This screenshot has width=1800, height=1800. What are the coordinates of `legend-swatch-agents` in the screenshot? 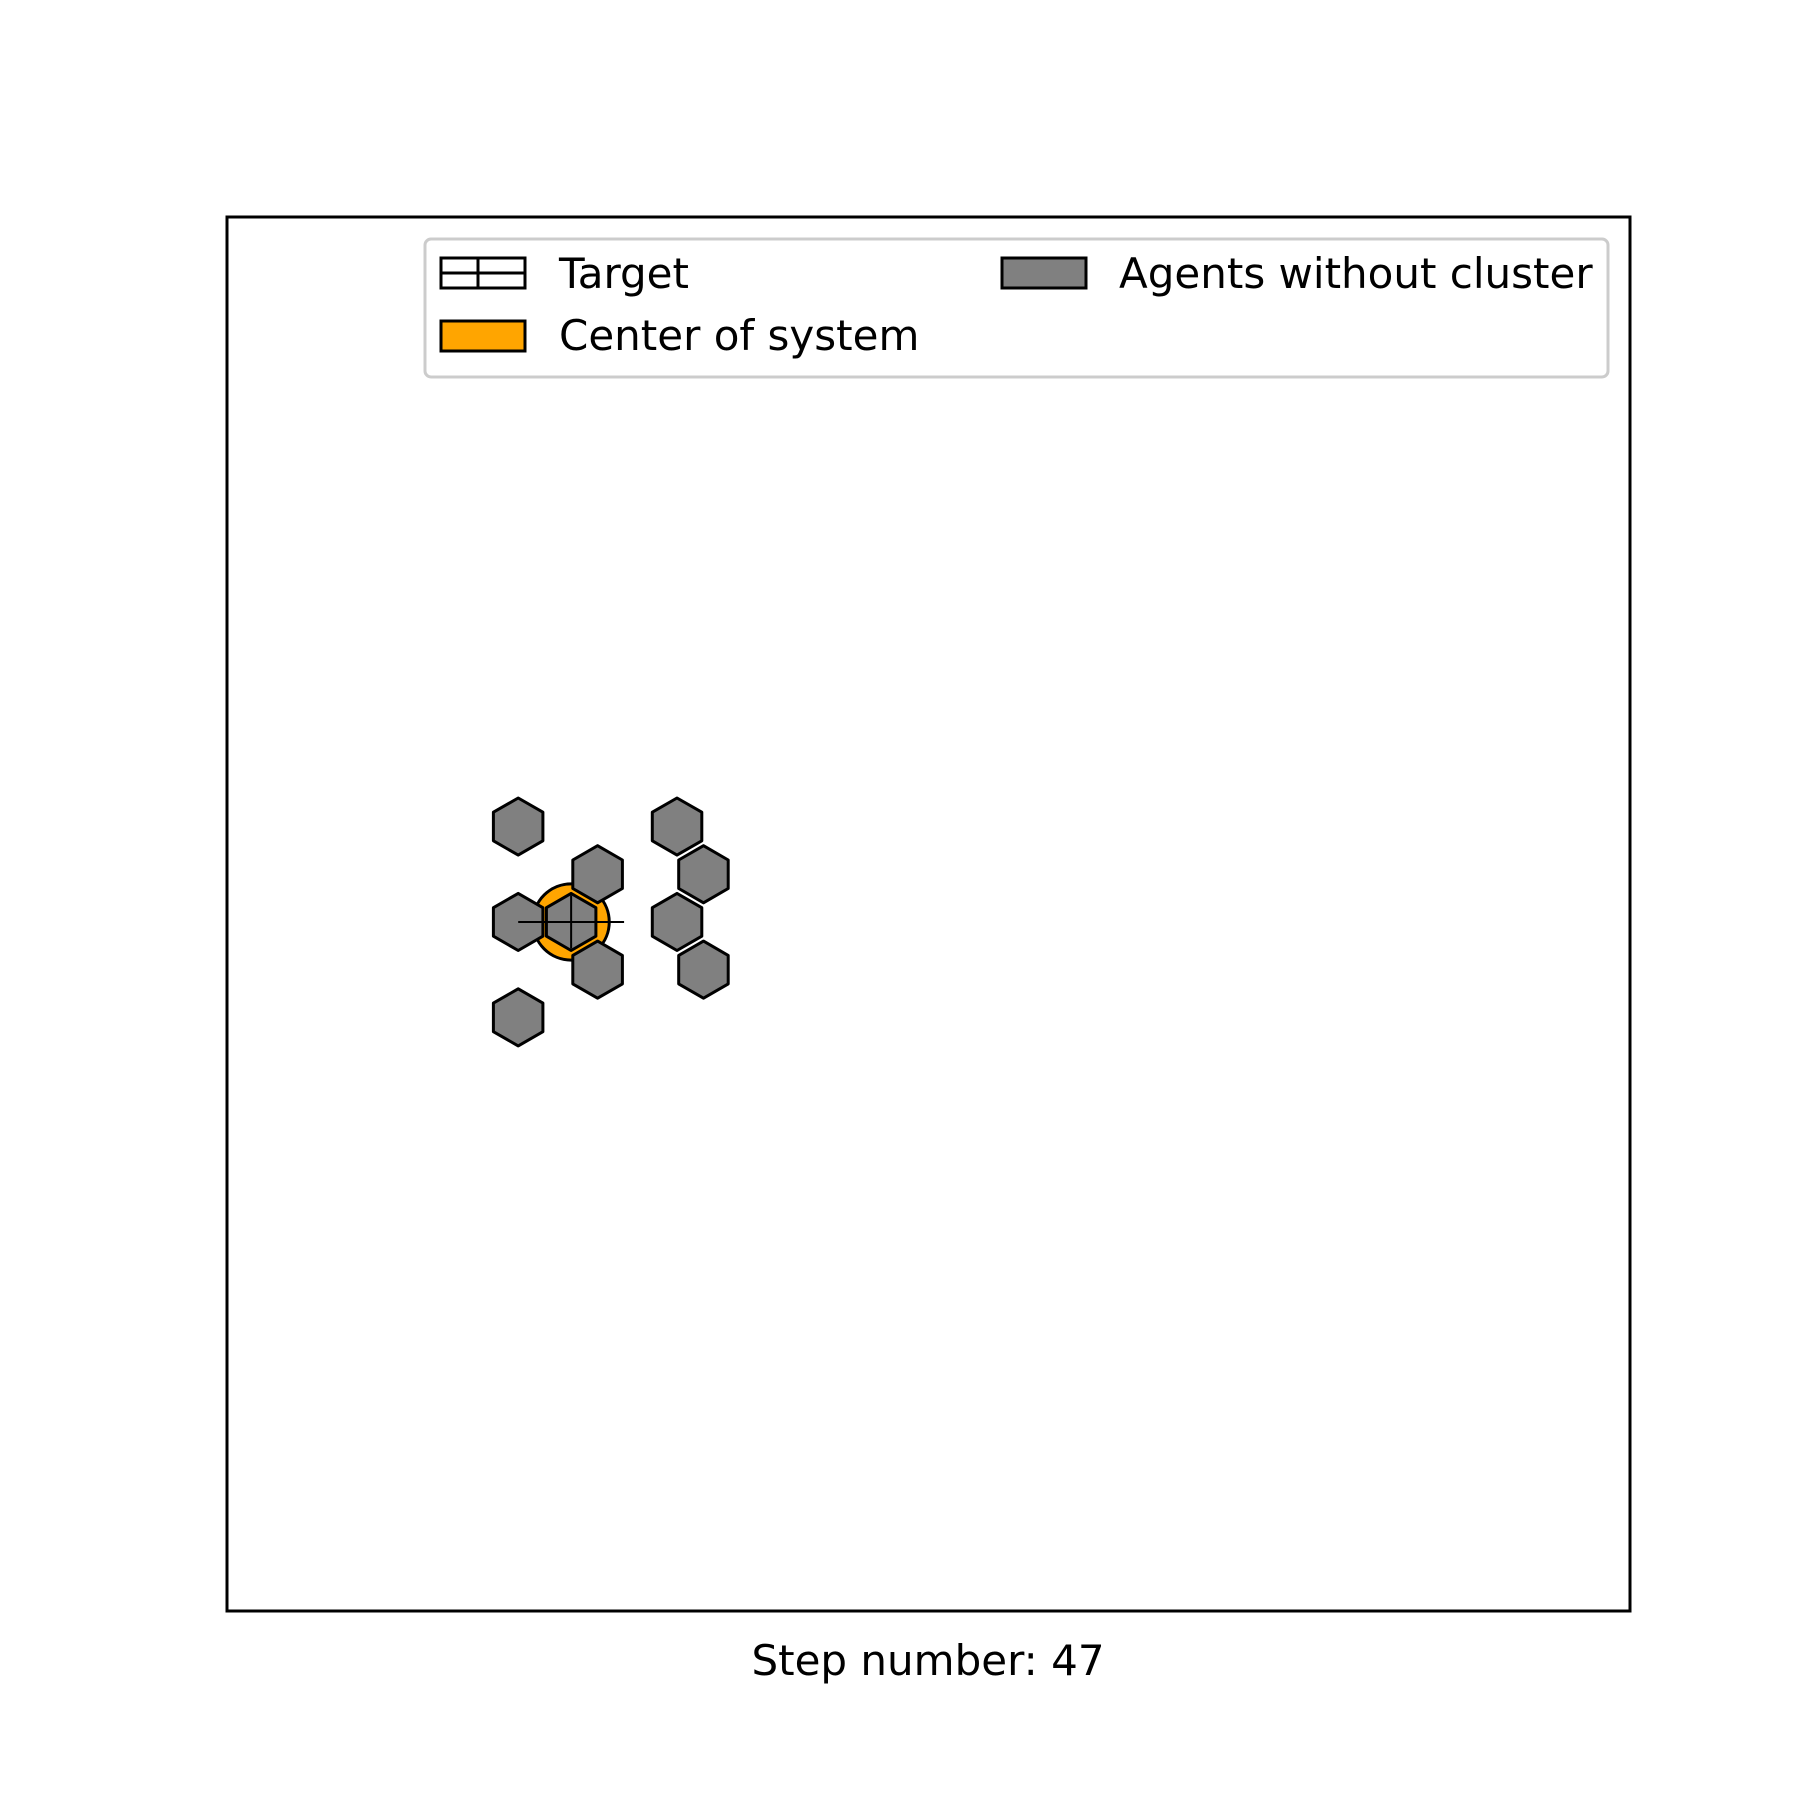 It's located at (1044, 273).